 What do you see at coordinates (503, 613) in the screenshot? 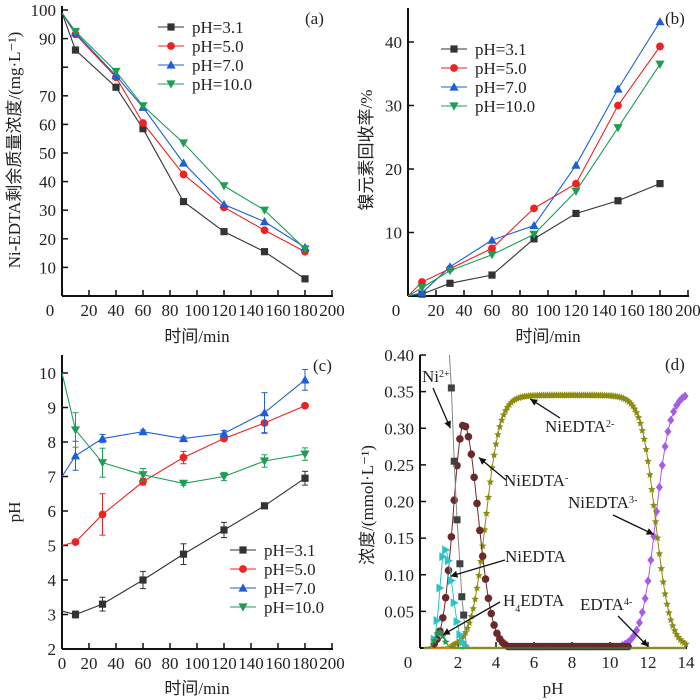
I see `annotation: H4EDTA` at bounding box center [503, 613].